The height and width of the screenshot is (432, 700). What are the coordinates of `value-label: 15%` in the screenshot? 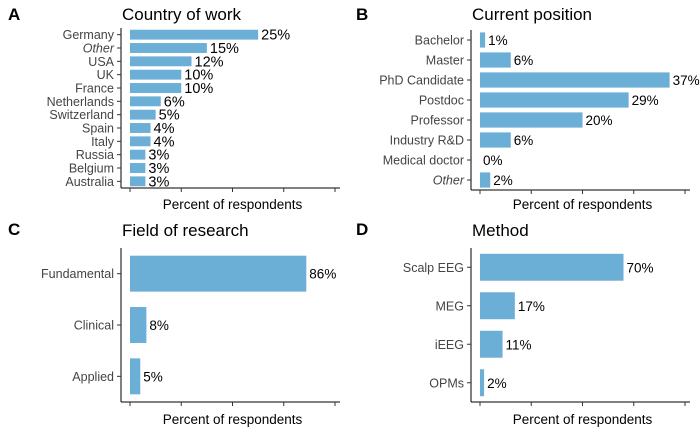 It's located at (224, 49).